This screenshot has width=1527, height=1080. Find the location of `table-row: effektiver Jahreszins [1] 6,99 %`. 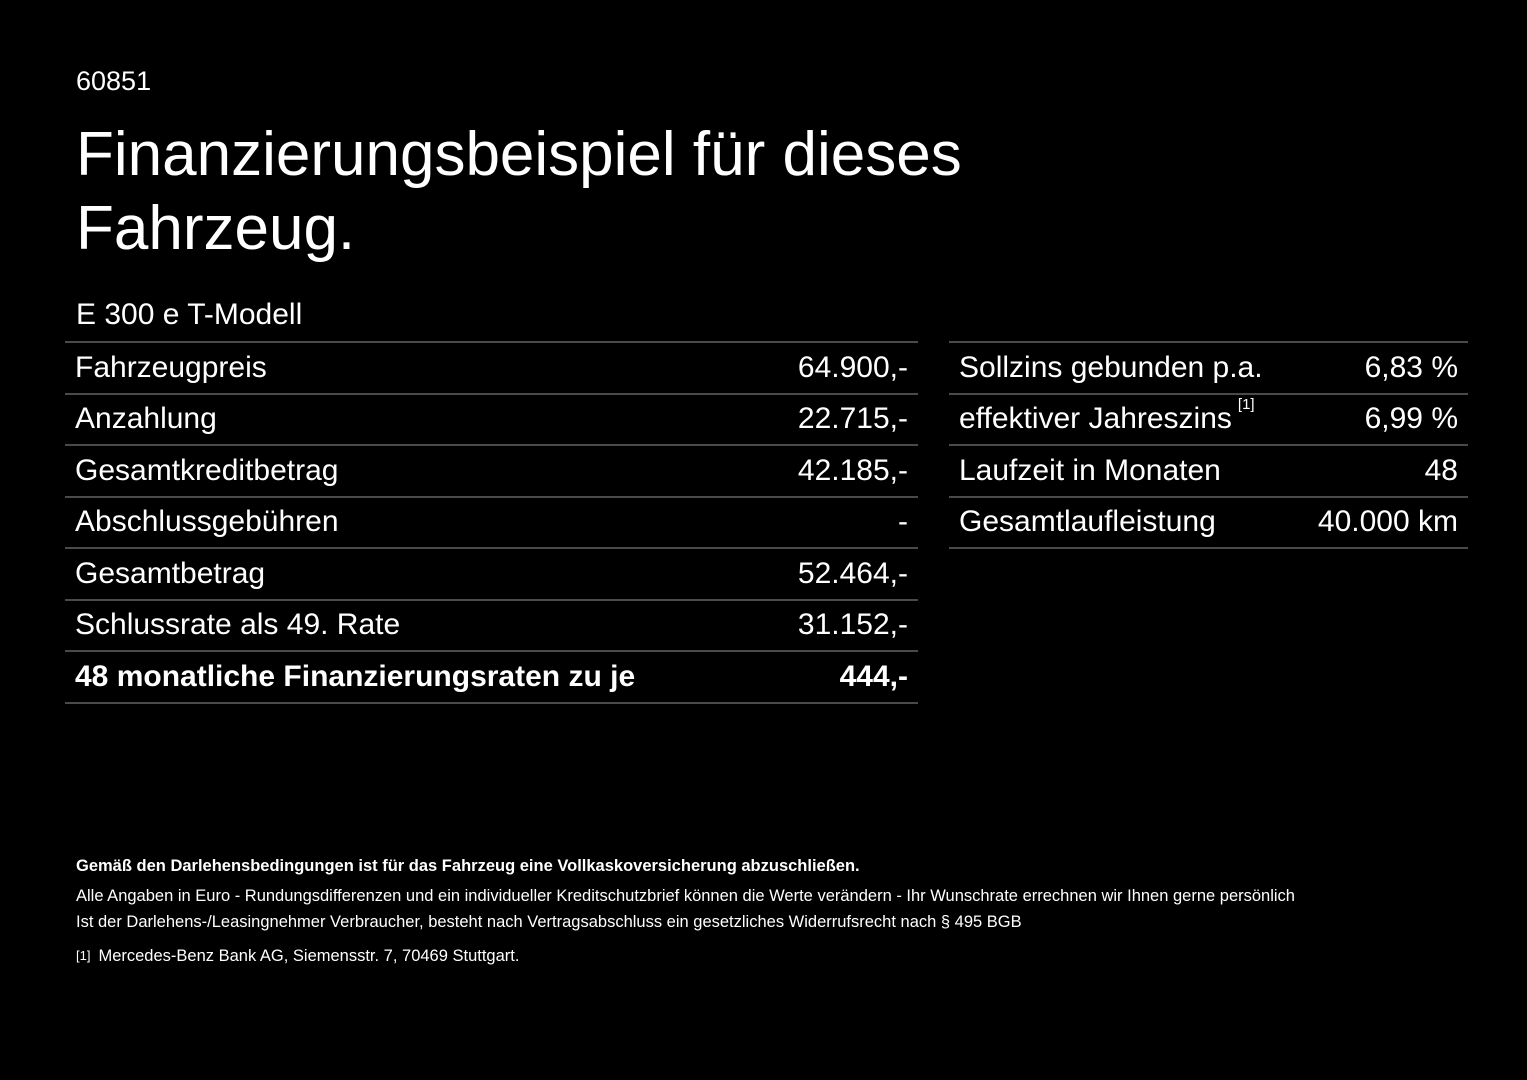

table-row: effektiver Jahreszins [1] 6,99 % is located at coordinates (1208, 420).